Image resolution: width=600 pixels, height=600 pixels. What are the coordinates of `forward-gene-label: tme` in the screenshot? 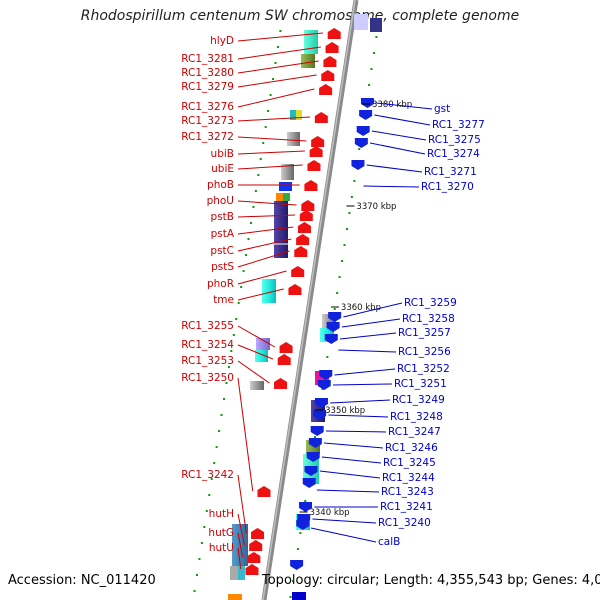 It's located at (223, 300).